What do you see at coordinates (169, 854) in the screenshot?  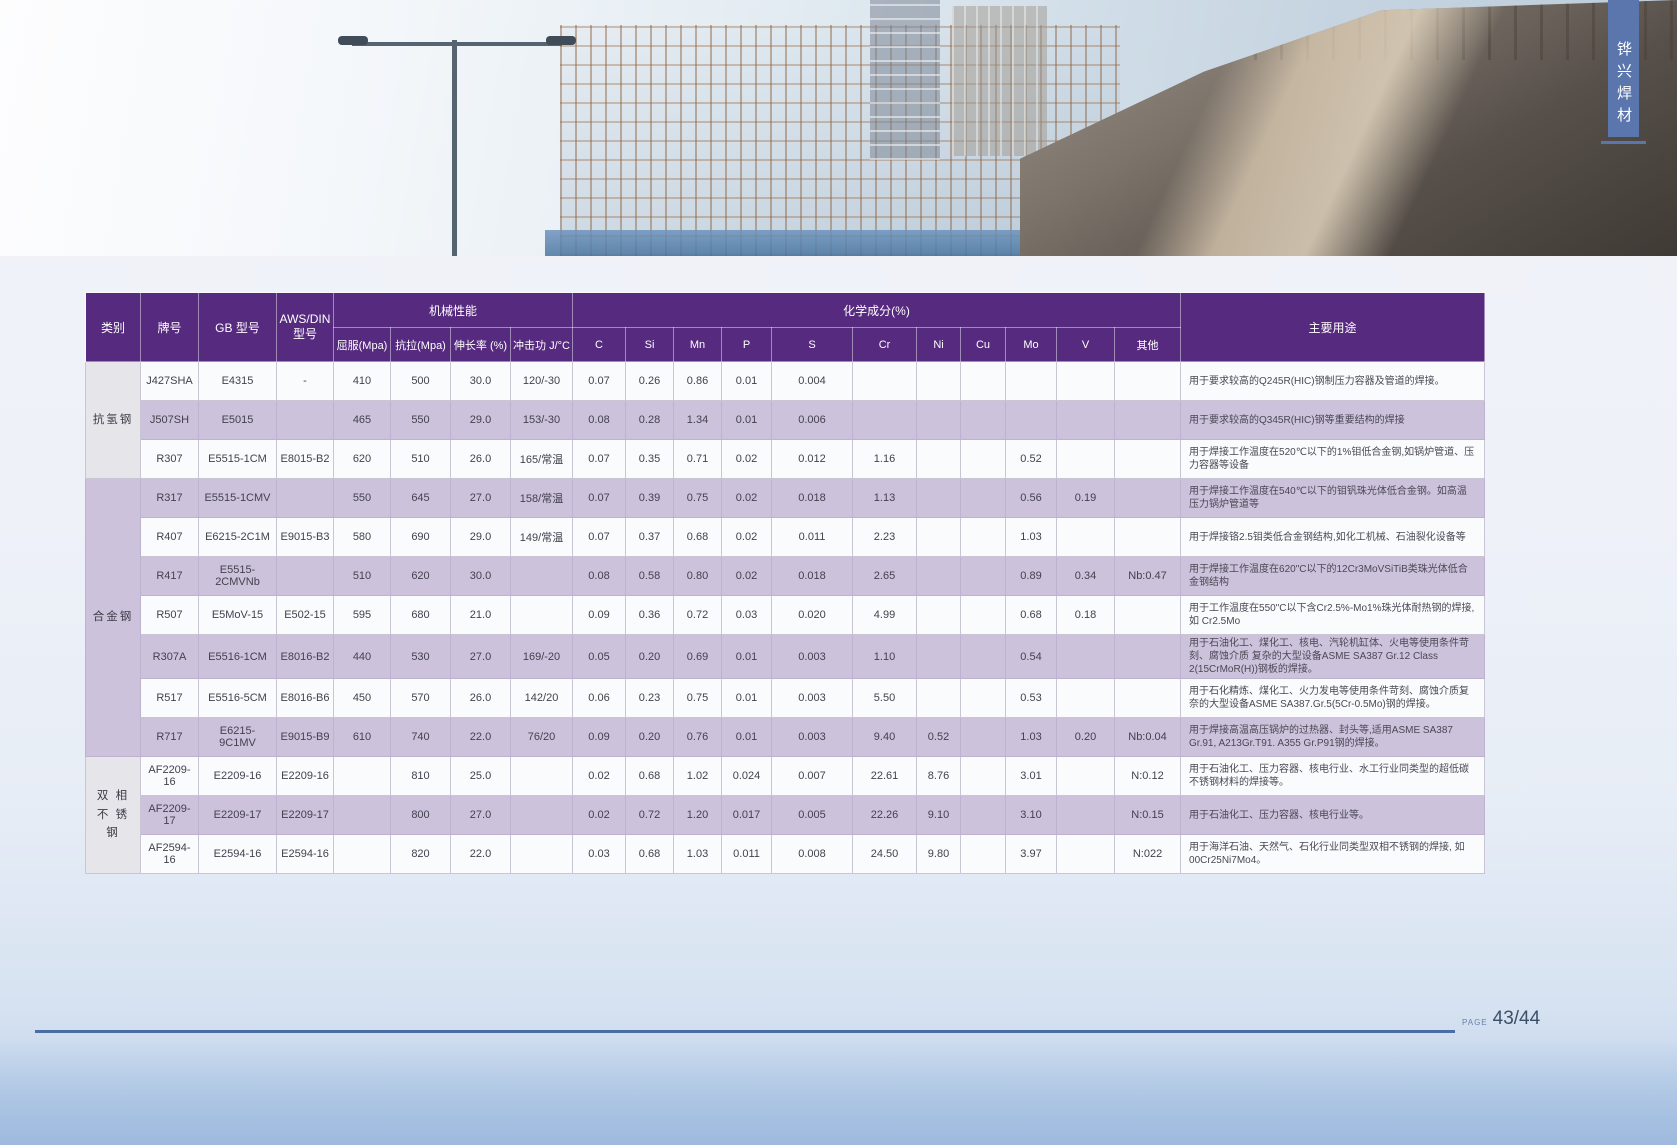 I see `cell-brand: AF2594-16` at bounding box center [169, 854].